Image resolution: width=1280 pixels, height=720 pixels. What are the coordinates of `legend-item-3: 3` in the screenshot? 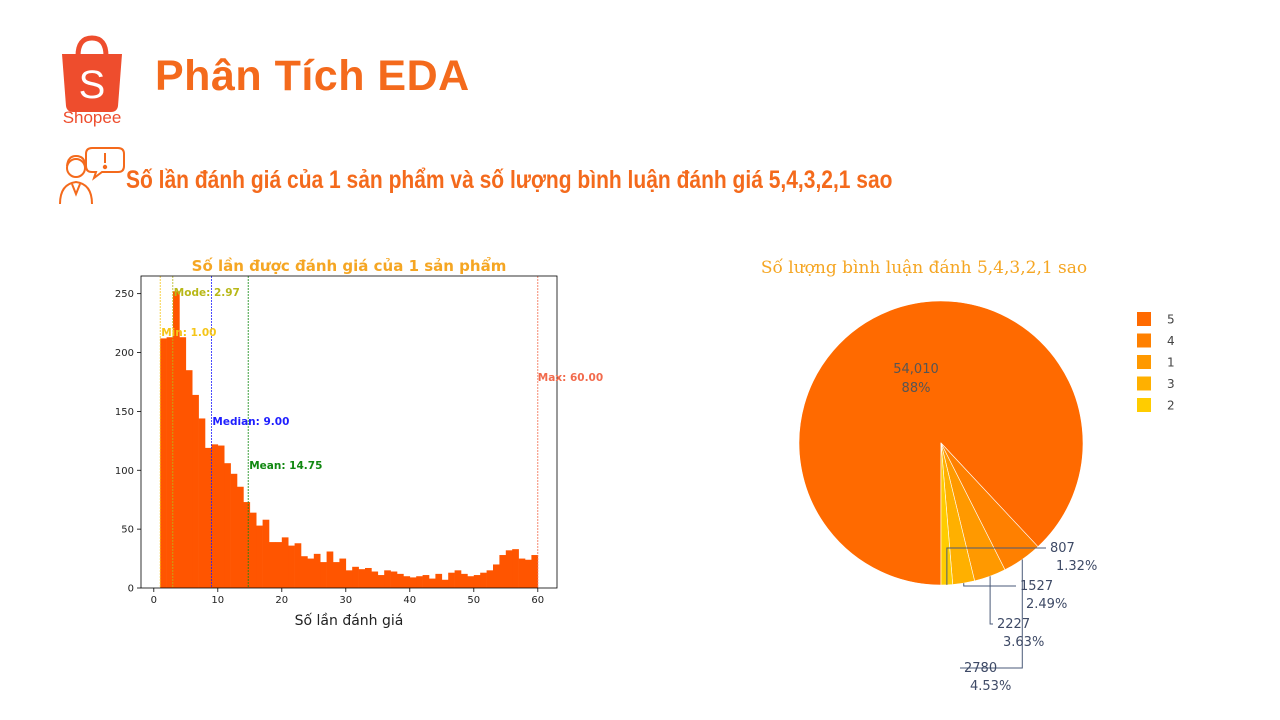 It's located at (1156, 384).